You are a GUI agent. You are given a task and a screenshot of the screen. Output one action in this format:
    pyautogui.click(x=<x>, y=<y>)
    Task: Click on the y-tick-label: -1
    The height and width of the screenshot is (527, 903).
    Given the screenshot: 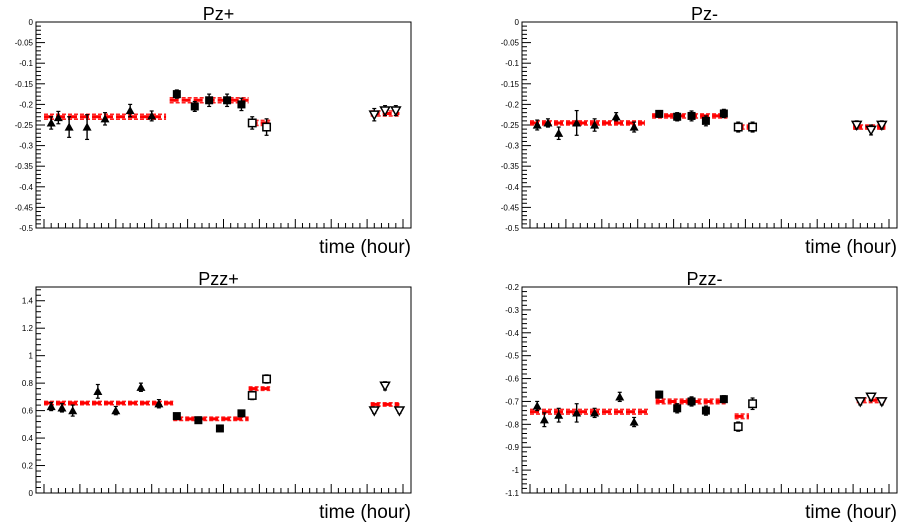 What is the action you would take?
    pyautogui.click(x=516, y=470)
    